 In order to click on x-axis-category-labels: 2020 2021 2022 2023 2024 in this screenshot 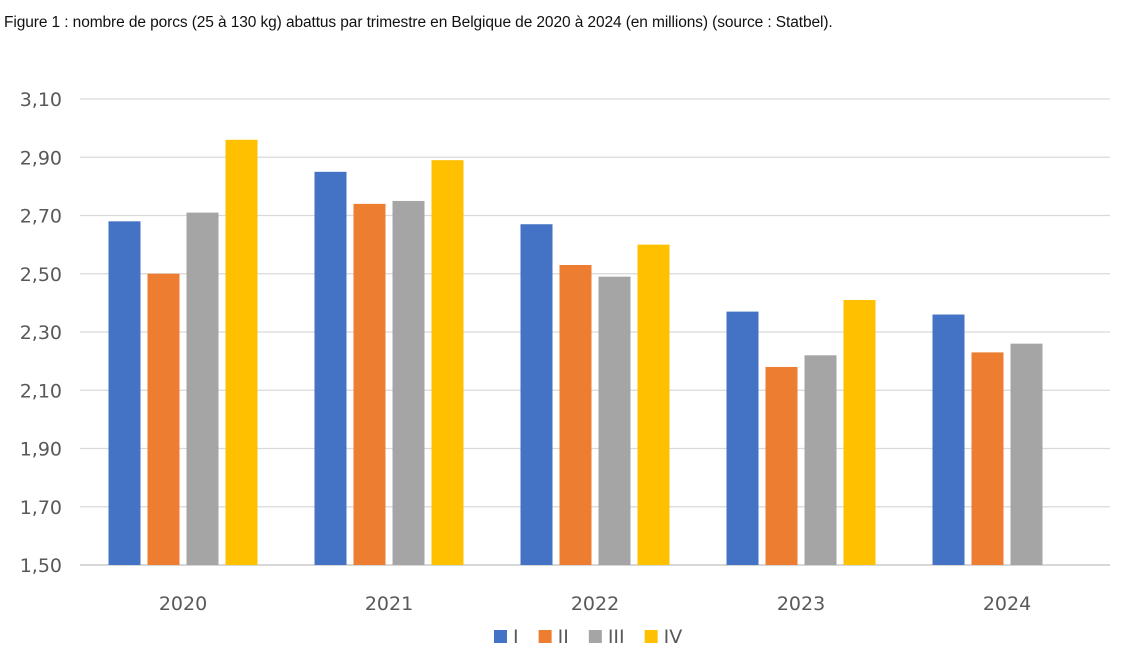, I will do `click(595, 604)`.